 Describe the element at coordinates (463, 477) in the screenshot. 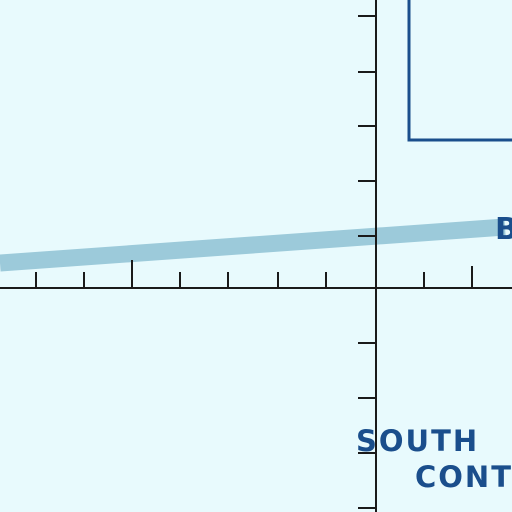

I see `region-label-cont: CONT` at that location.